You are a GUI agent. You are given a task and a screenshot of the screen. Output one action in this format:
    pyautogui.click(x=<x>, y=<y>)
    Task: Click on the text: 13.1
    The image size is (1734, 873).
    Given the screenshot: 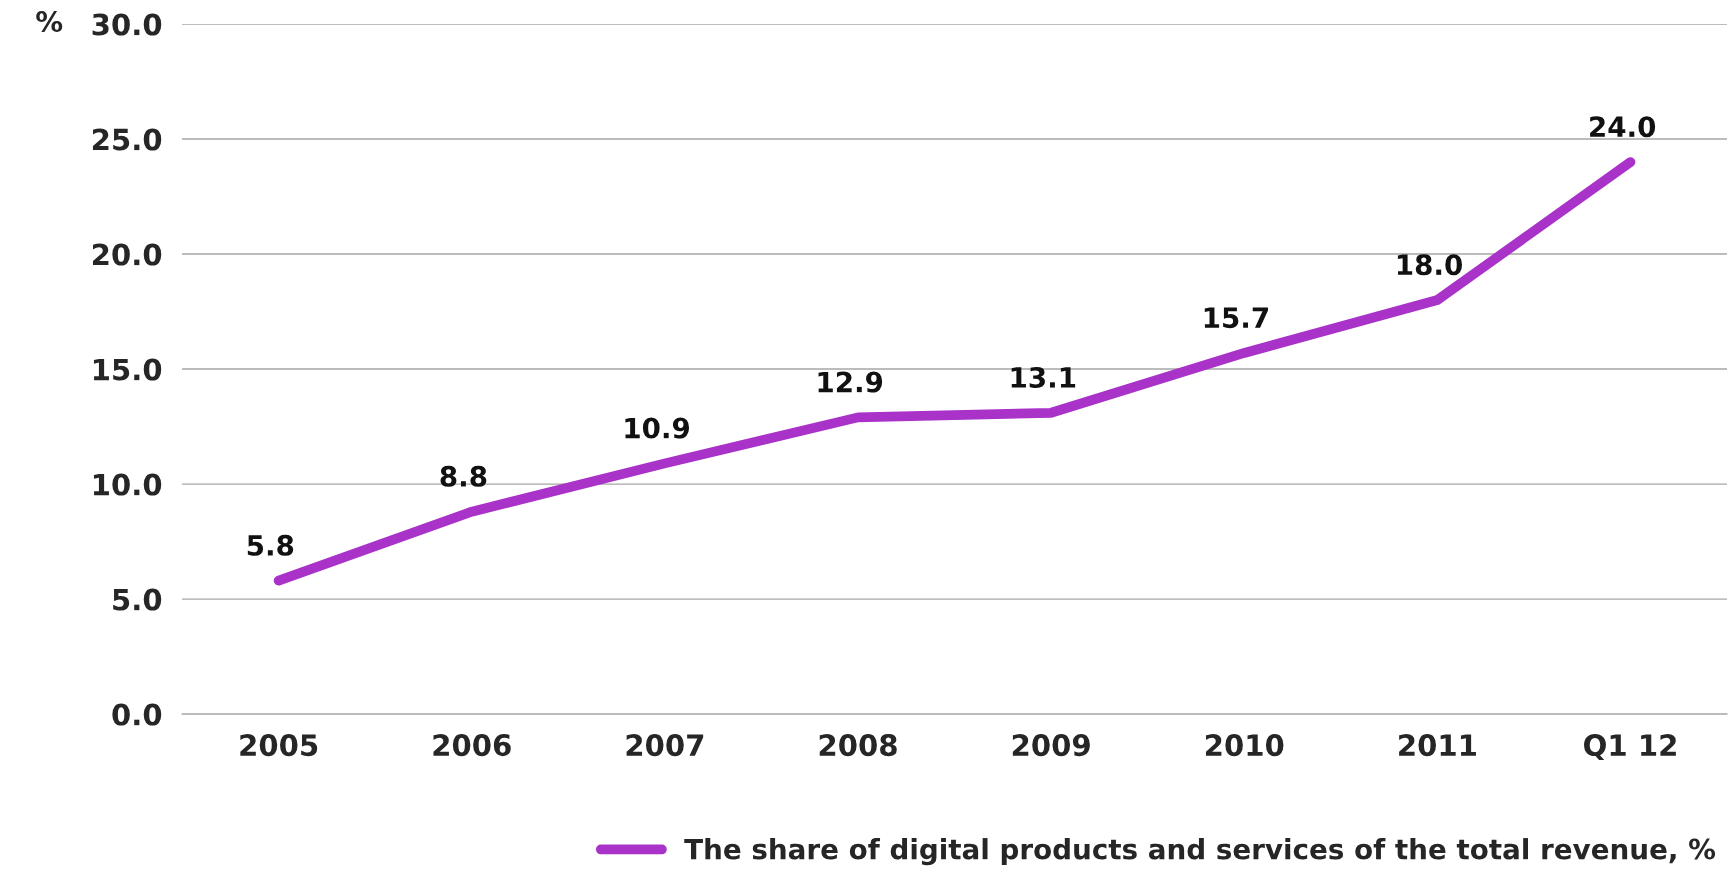 What is the action you would take?
    pyautogui.click(x=1043, y=377)
    